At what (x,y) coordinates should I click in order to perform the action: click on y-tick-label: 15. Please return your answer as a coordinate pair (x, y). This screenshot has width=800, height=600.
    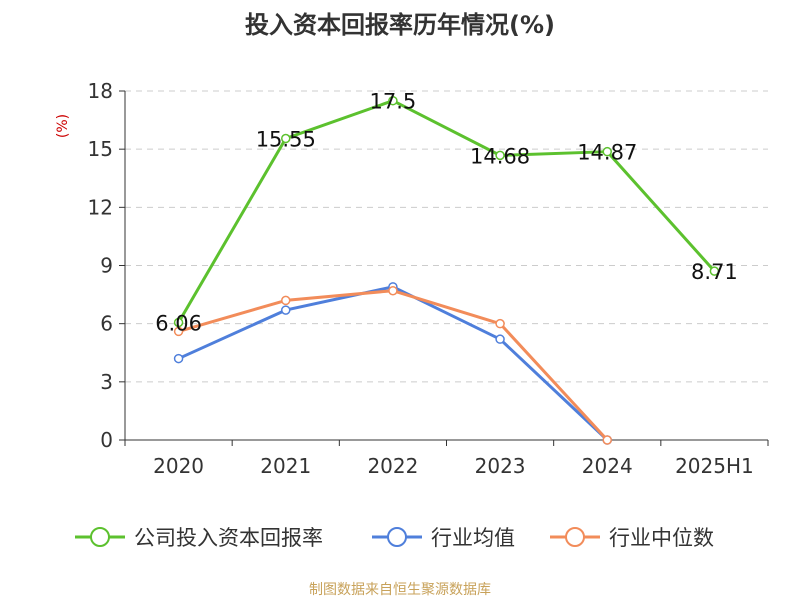
    Looking at the image, I should click on (100, 149).